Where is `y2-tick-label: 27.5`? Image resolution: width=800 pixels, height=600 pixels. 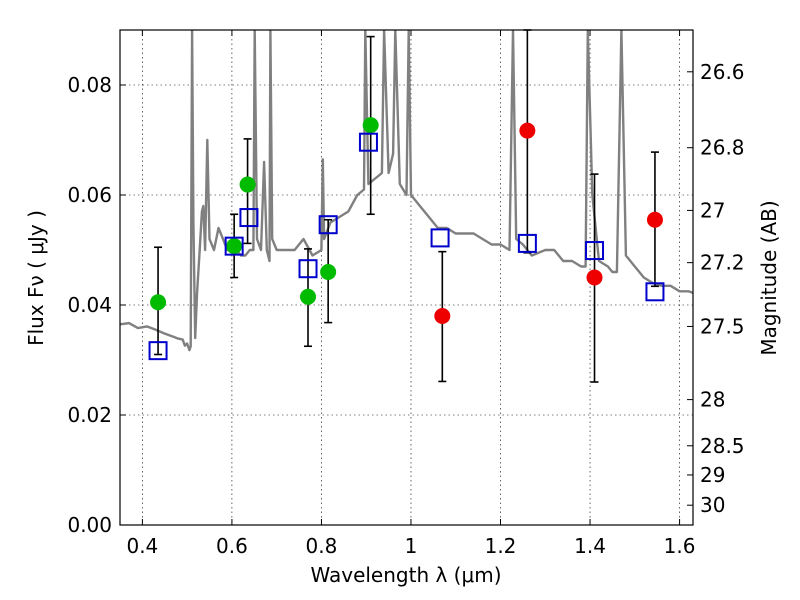 y2-tick-label: 27.5 is located at coordinates (722, 326).